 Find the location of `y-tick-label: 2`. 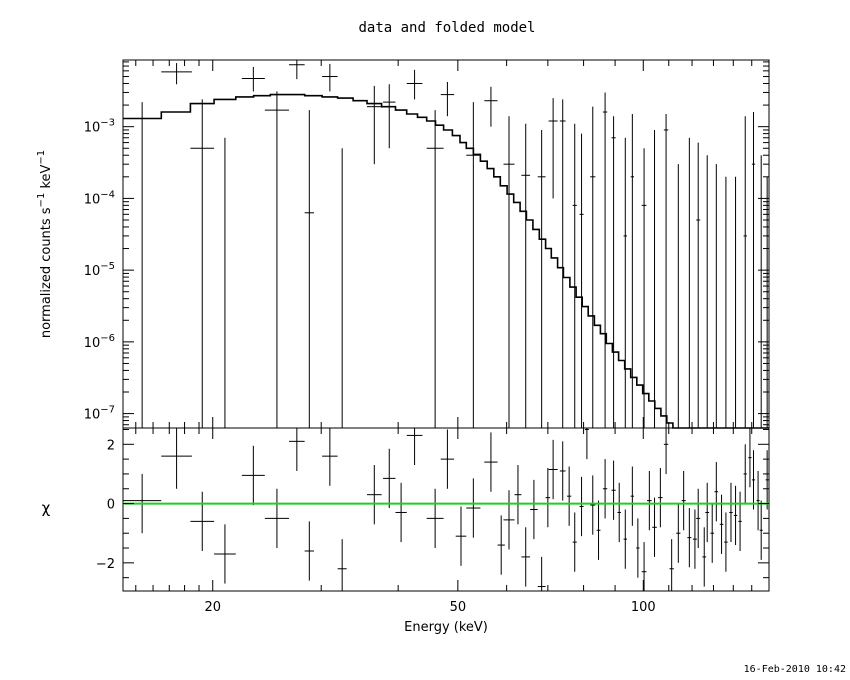

y-tick-label: 2 is located at coordinates (111, 445).